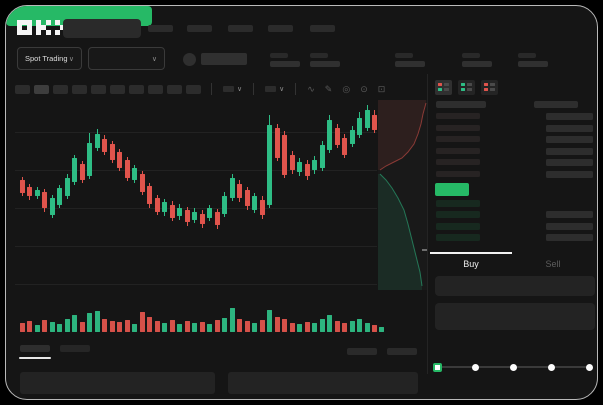  Describe the element at coordinates (323, 383) in the screenshot. I see `history-panel-skeleton` at that location.